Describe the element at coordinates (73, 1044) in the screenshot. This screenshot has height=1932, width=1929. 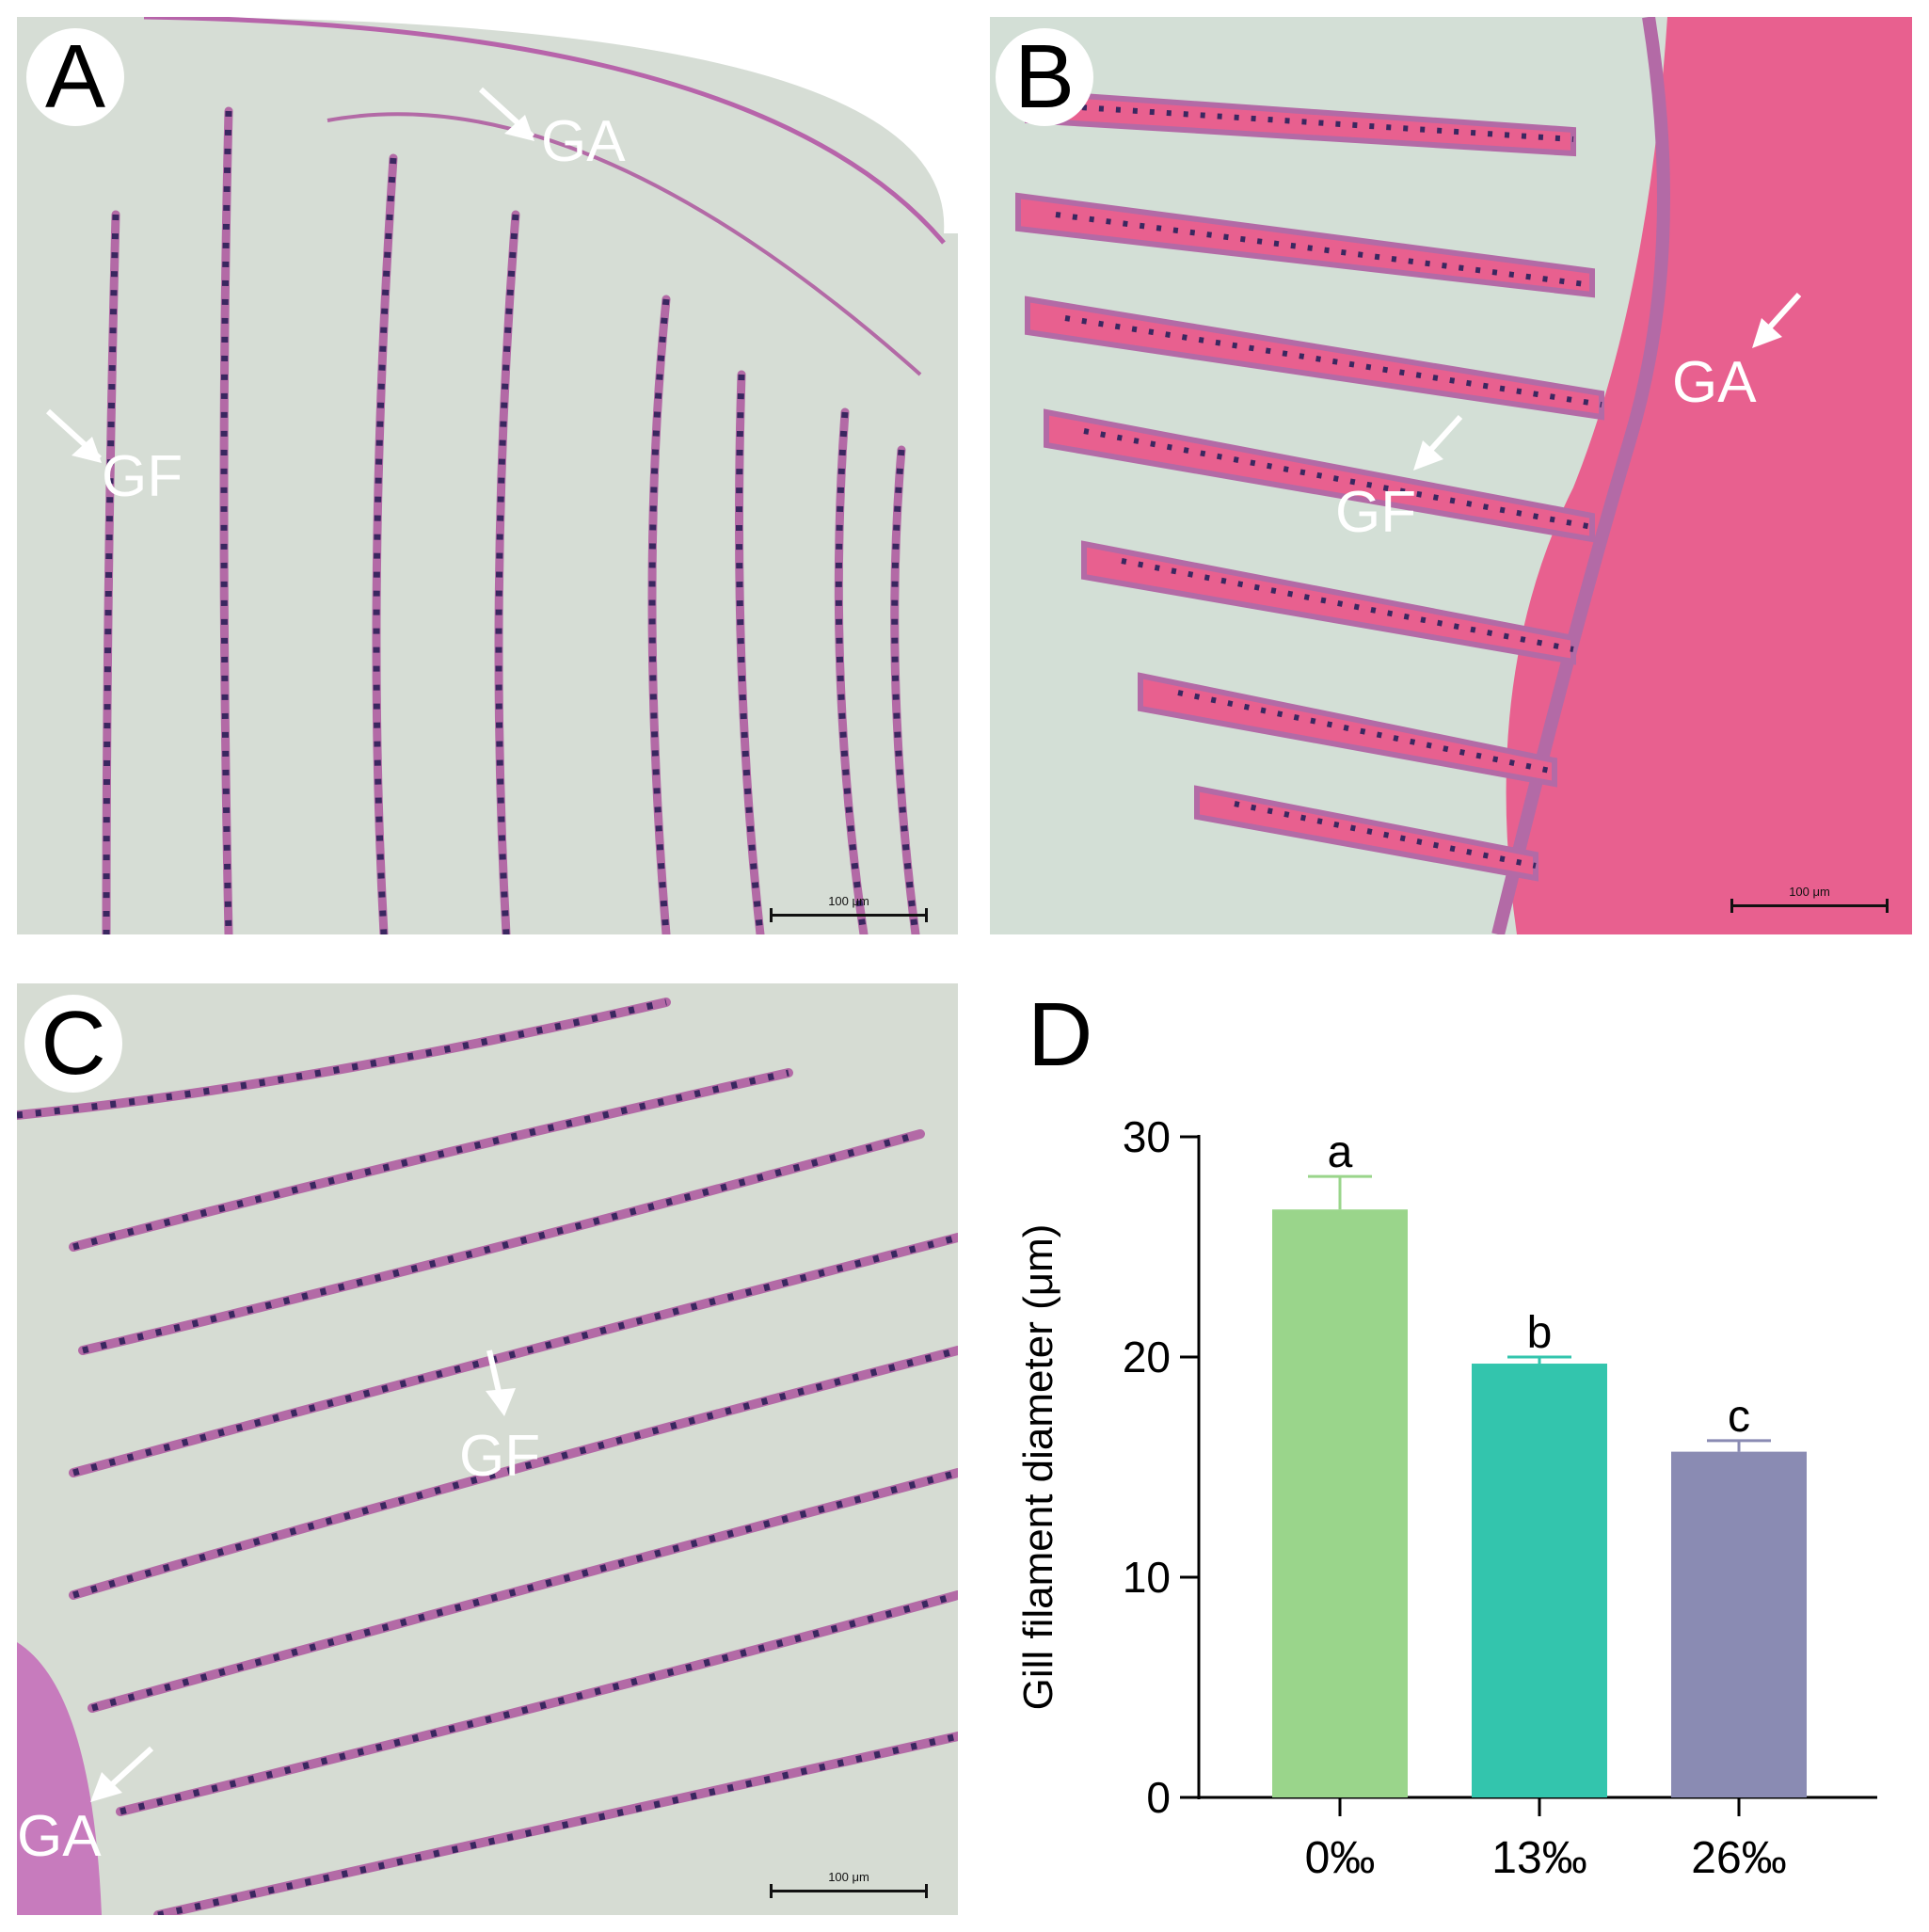
I see `panel-letter-c: C` at that location.